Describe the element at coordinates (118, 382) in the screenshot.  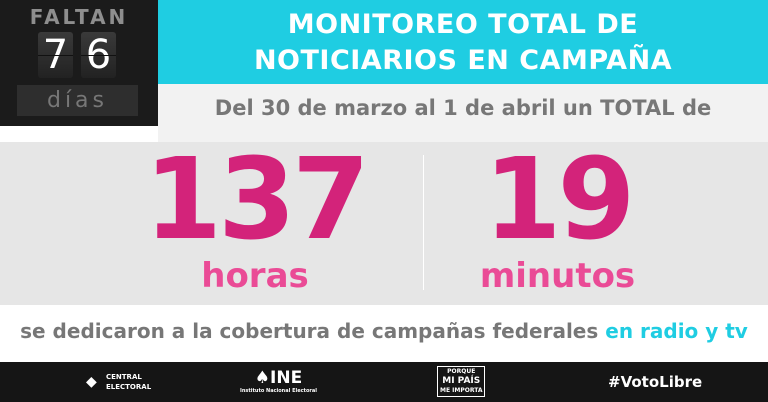
I see `central-electoral-logo: ◆ CENTRAL ELECTORAL` at that location.